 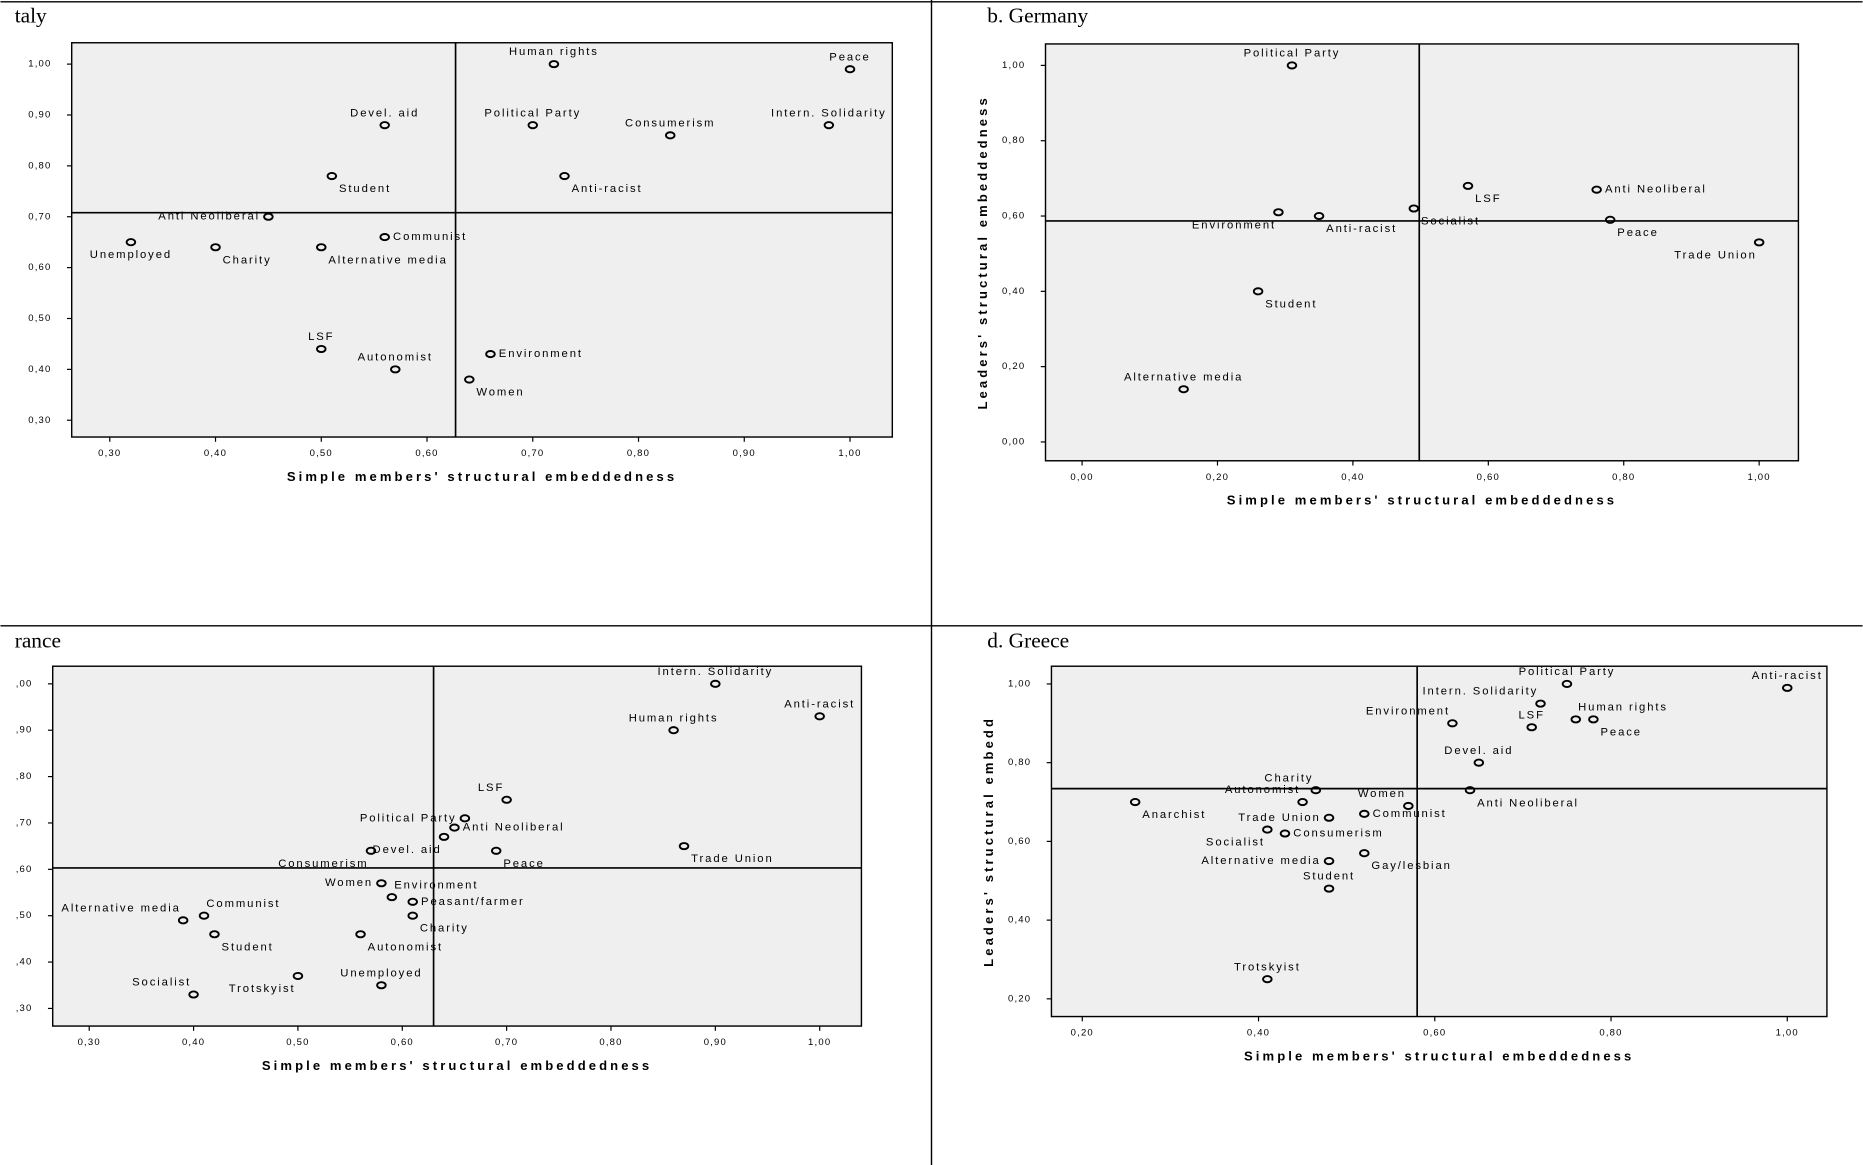 What do you see at coordinates (1267, 967) in the screenshot?
I see `point-label: Trotskyist` at bounding box center [1267, 967].